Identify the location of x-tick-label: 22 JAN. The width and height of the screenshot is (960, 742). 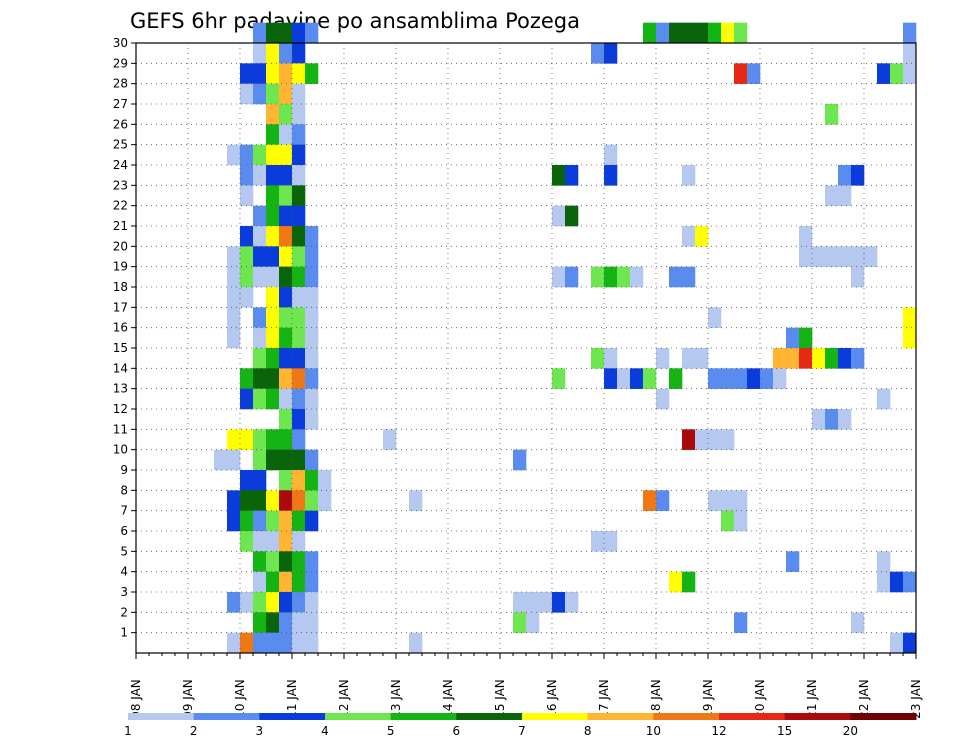
(864, 699).